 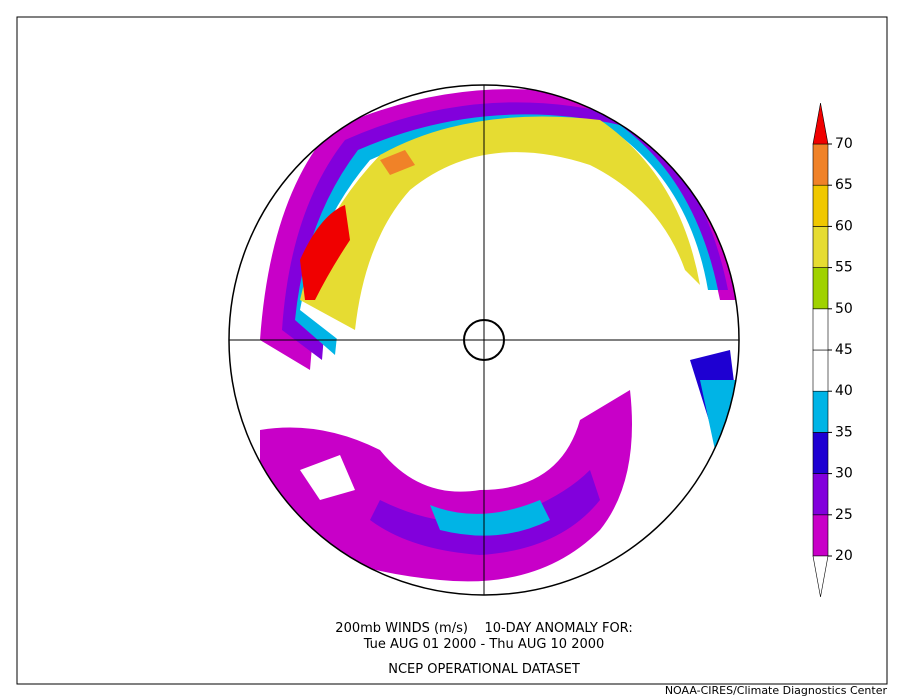 I want to click on colorbar-label: 55, so click(x=844, y=268).